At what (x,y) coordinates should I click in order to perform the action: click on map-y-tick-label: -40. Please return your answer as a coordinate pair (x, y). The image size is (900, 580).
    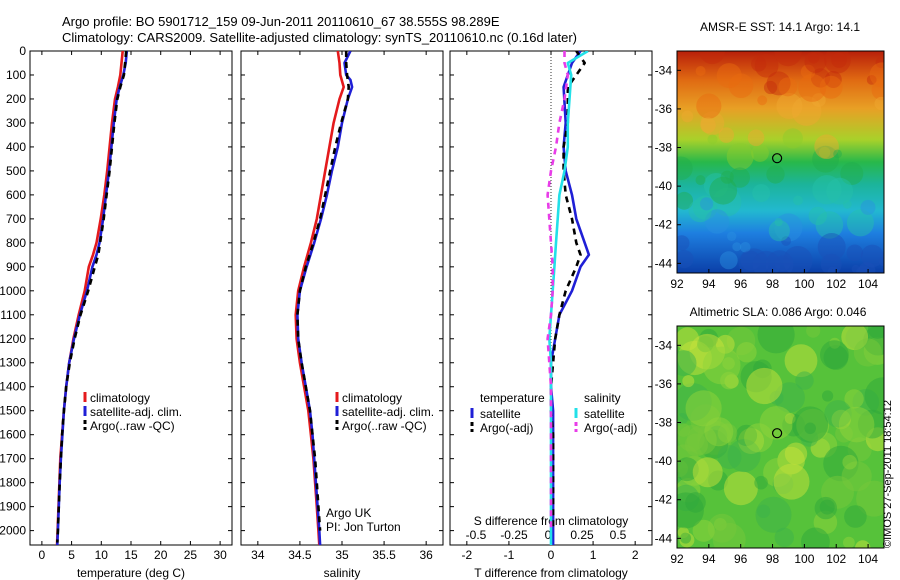
    Looking at the image, I should click on (664, 461).